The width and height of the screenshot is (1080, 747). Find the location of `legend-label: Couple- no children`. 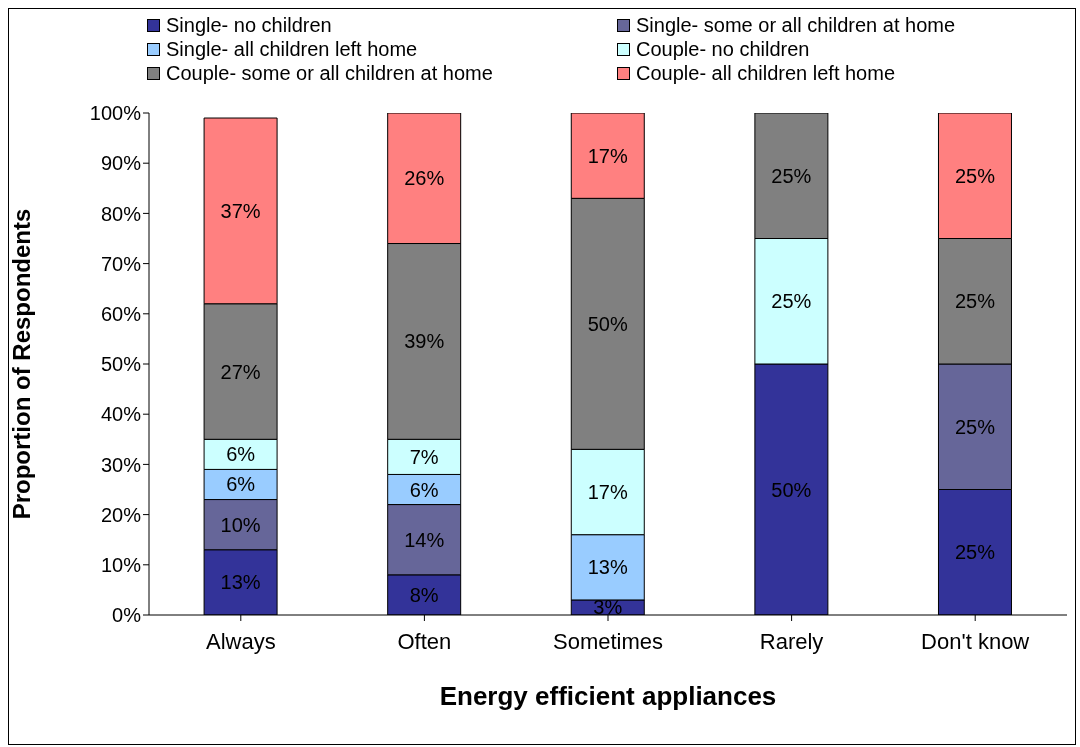

legend-label: Couple- no children is located at coordinates (723, 49).